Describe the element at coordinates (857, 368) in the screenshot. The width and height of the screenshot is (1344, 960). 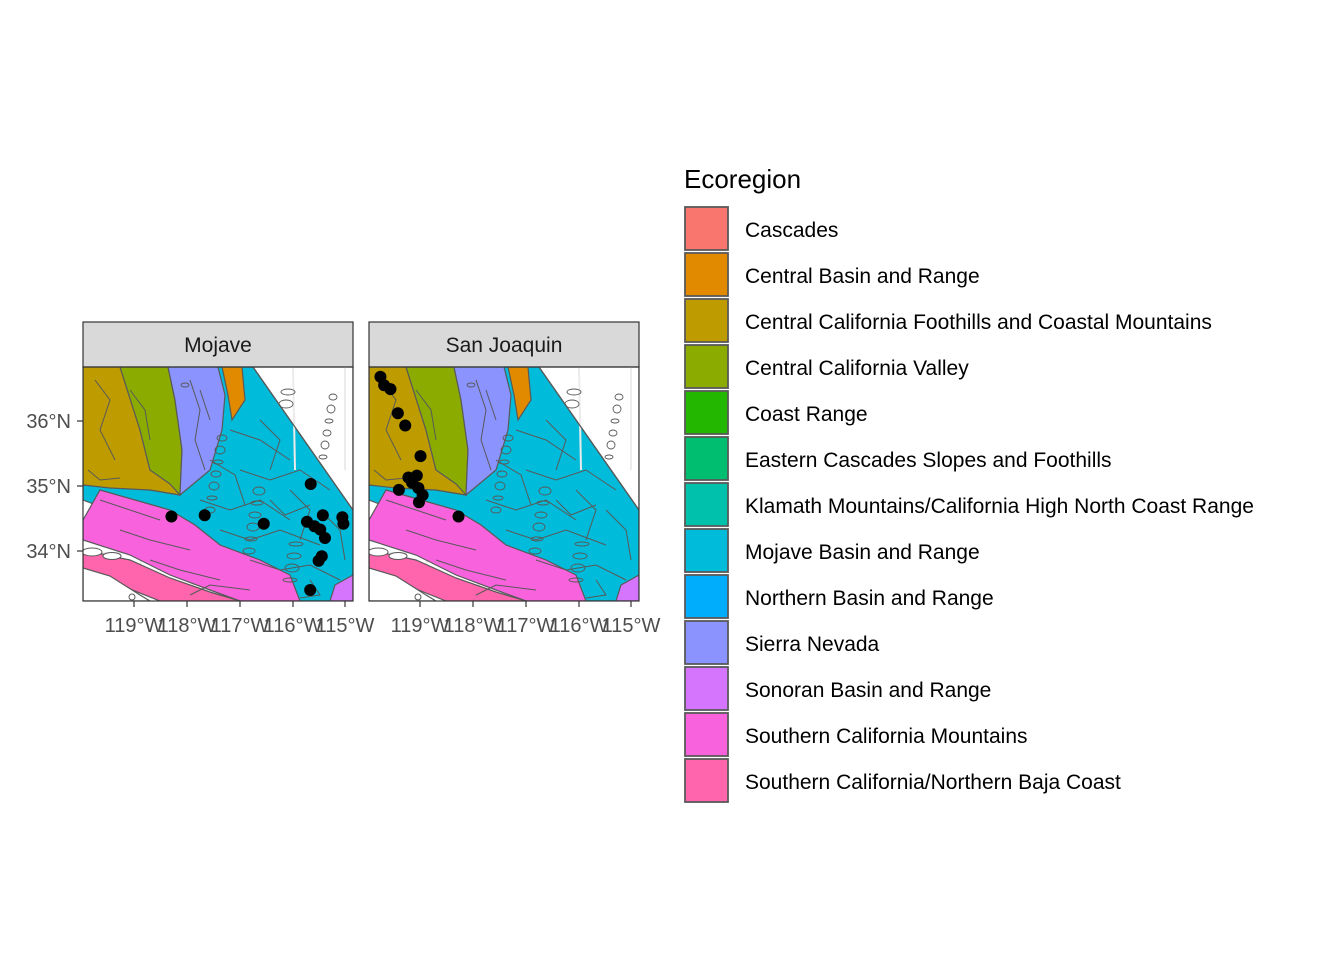
I see `legend-item-label: Central California Valley` at that location.